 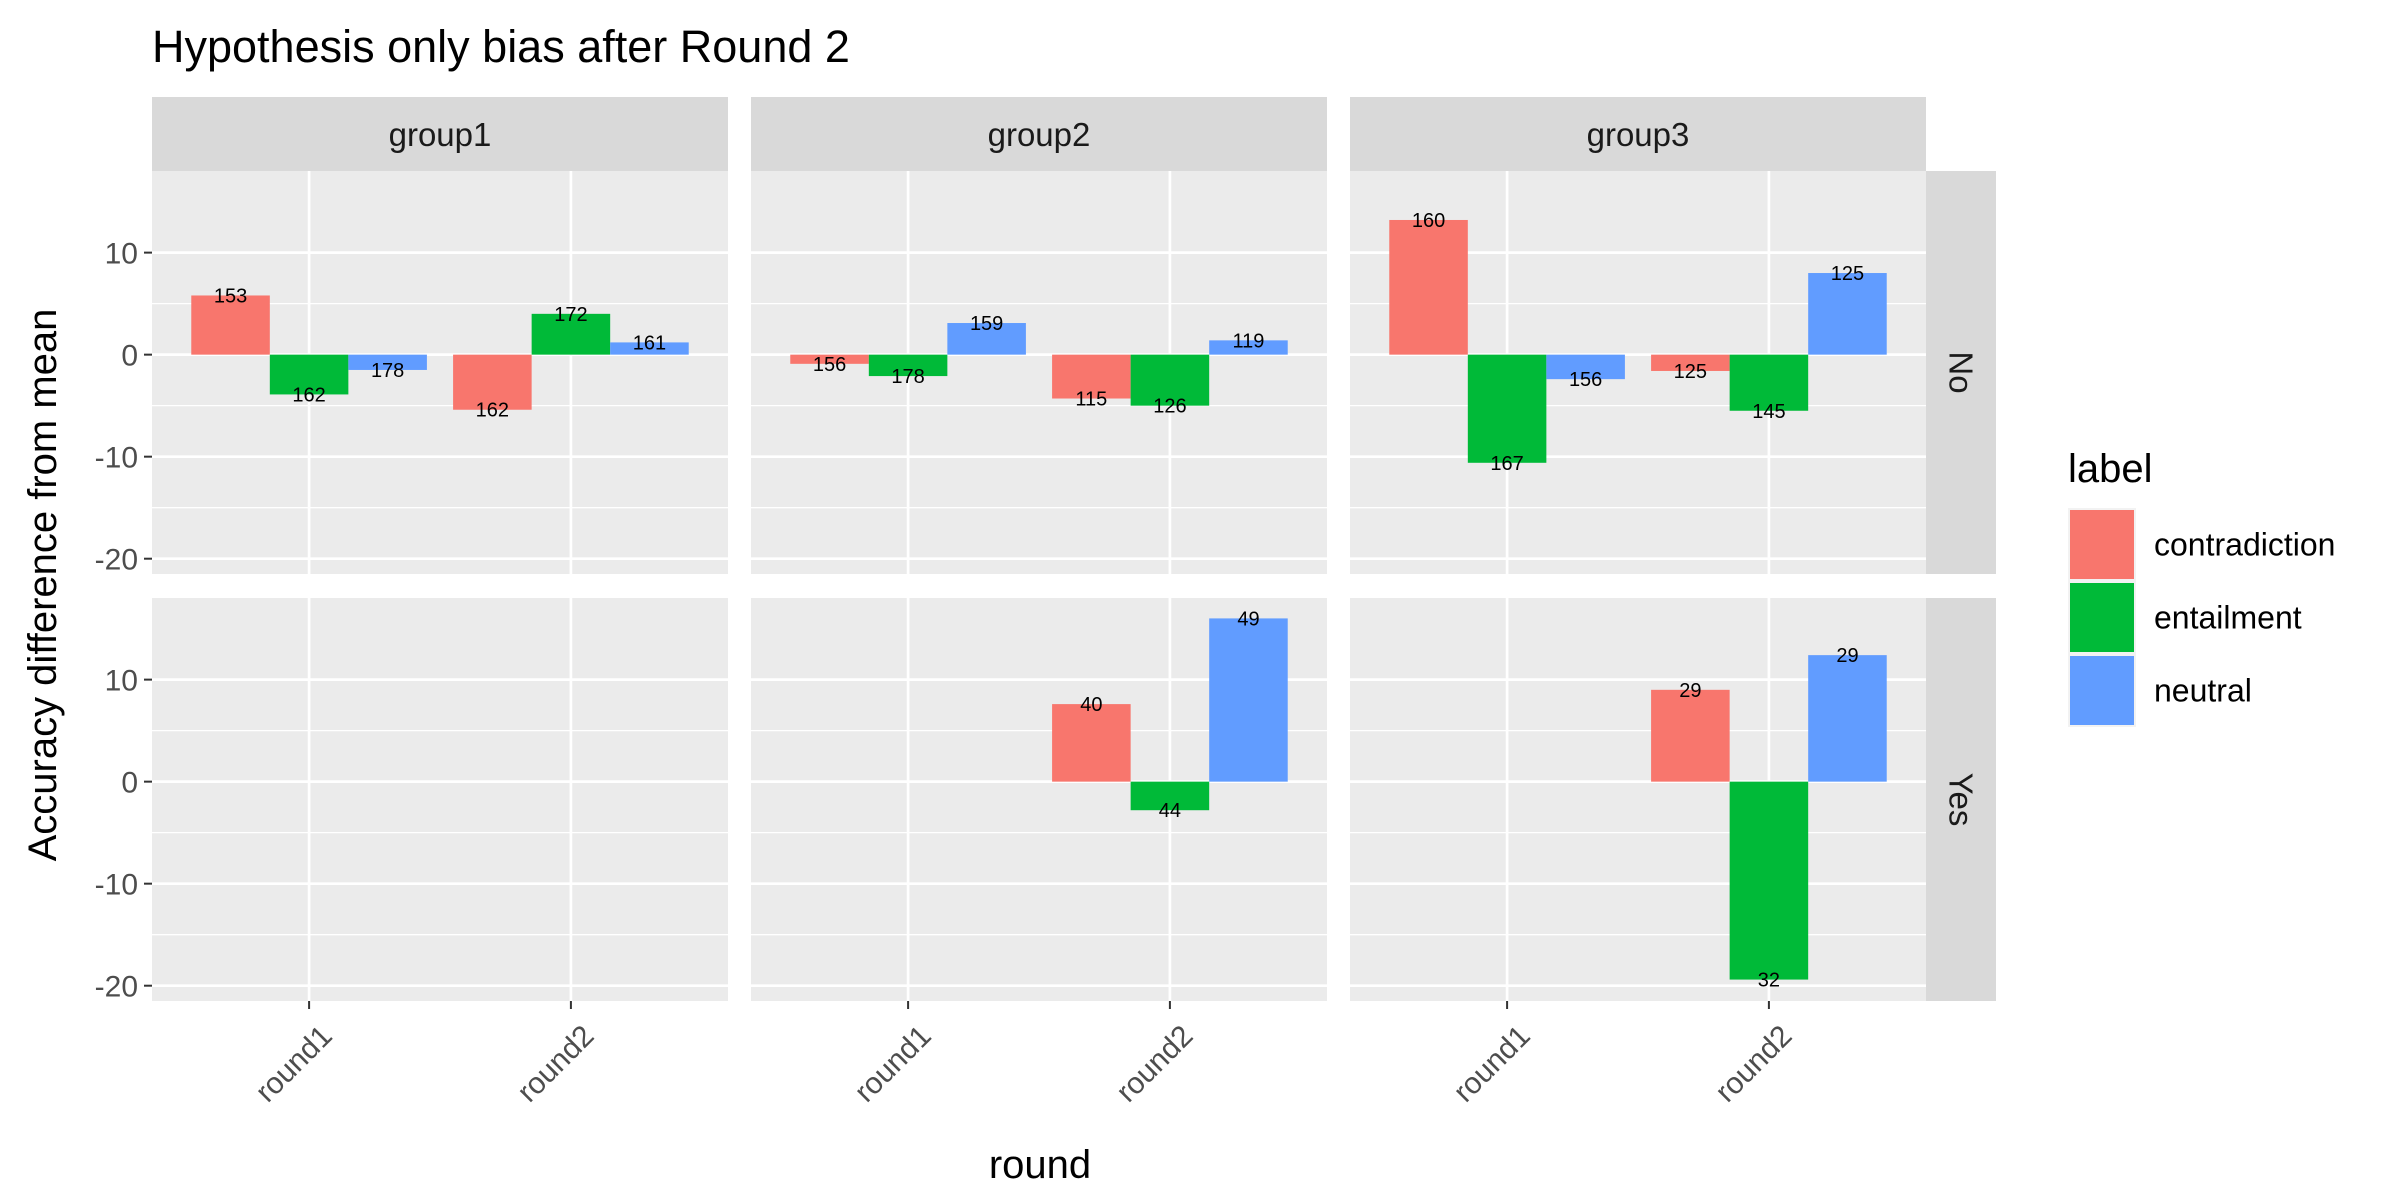 What do you see at coordinates (2244, 545) in the screenshot?
I see `legend-label-contradiction: contradiction` at bounding box center [2244, 545].